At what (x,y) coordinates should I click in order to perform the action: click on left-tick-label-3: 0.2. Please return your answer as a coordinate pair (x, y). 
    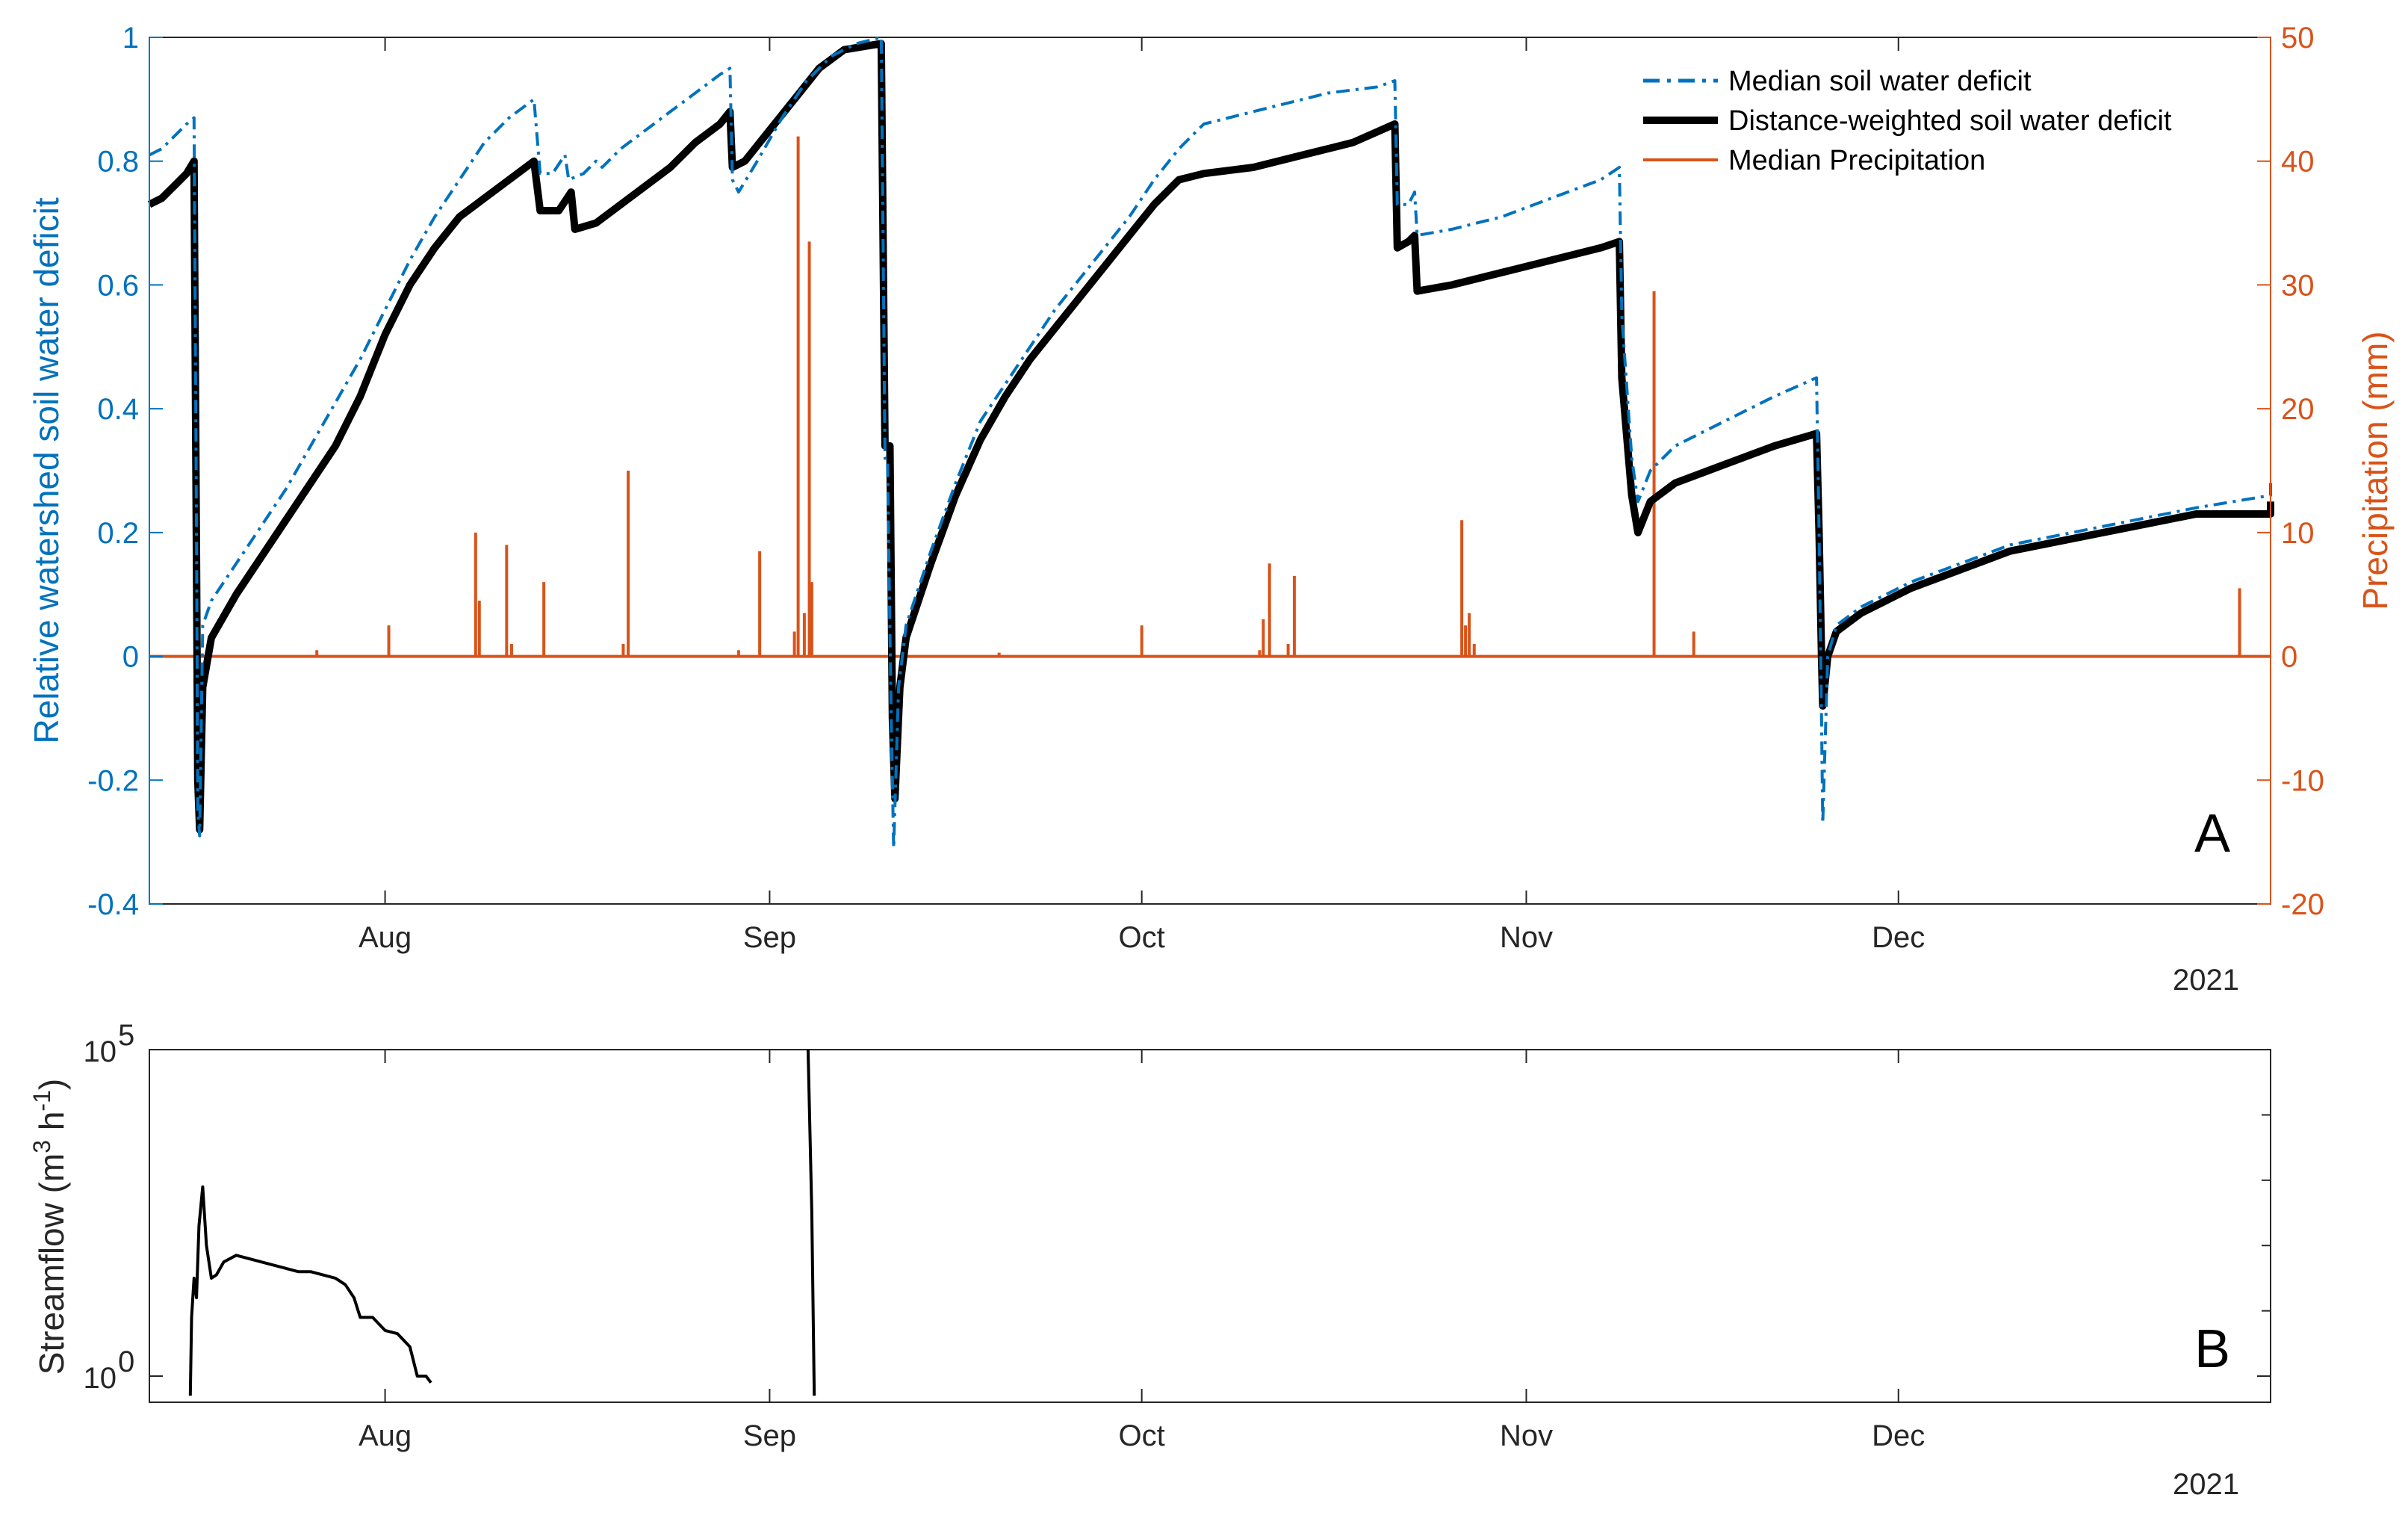
    Looking at the image, I should click on (118, 533).